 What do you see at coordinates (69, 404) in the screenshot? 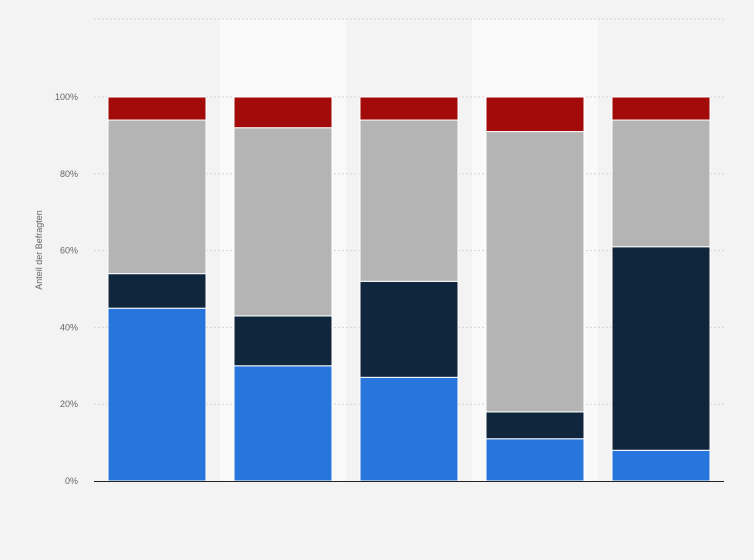
I see `y-tick-label: 20%` at bounding box center [69, 404].